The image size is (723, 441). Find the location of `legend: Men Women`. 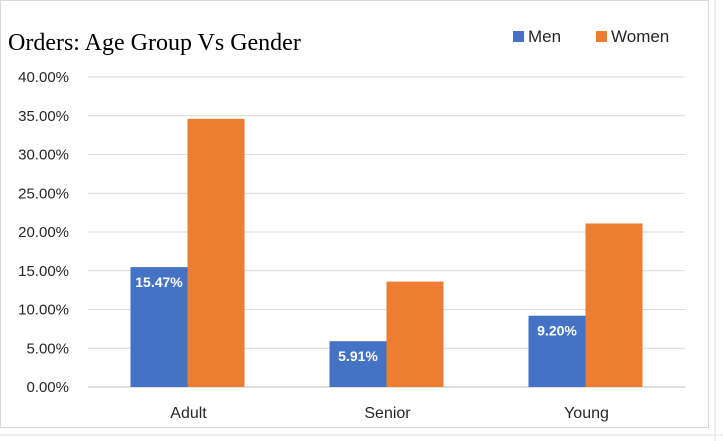

legend: Men Women is located at coordinates (591, 36).